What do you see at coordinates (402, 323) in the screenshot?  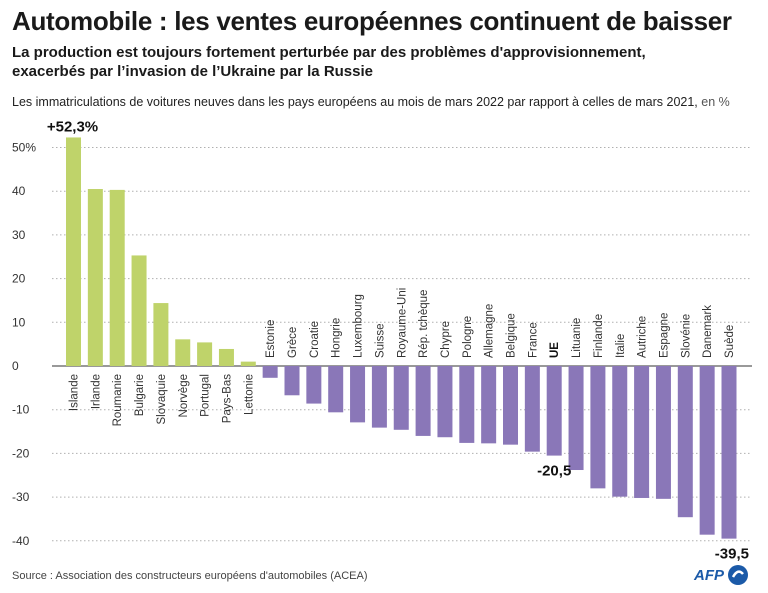 I see `category-label: Royaume-Uni` at bounding box center [402, 323].